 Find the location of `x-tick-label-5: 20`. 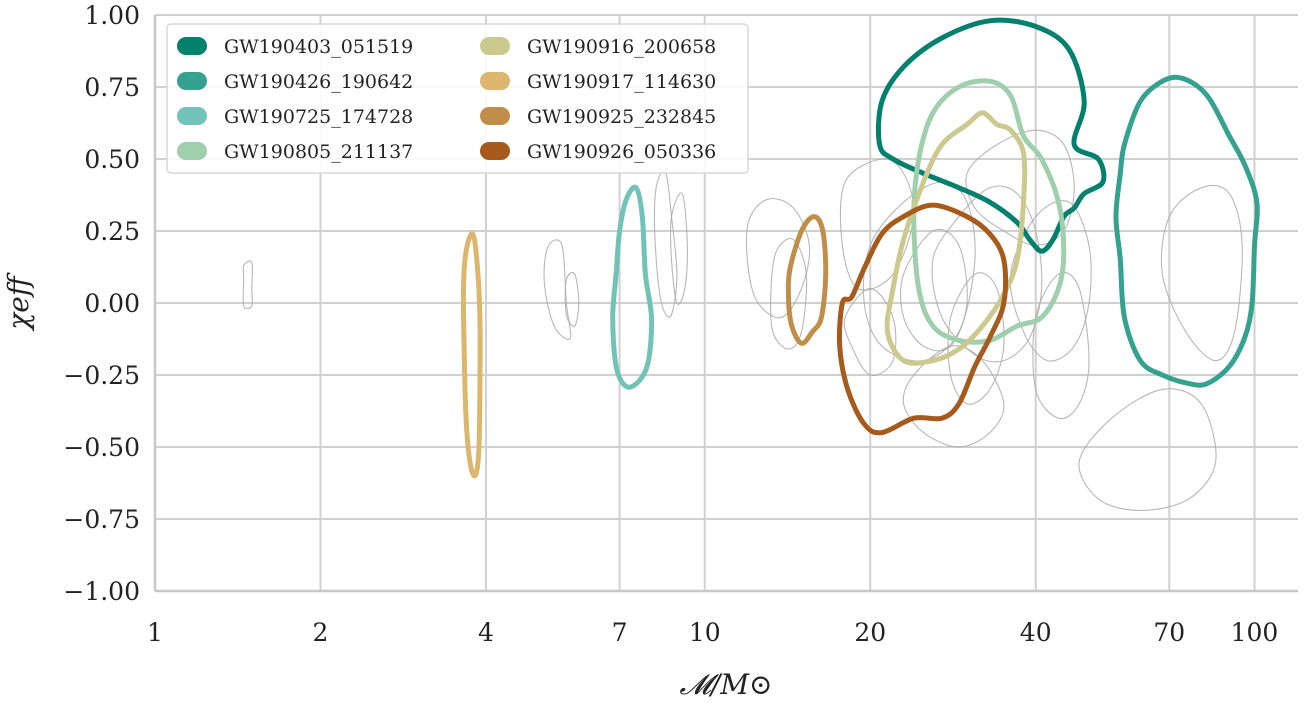

x-tick-label-5: 20 is located at coordinates (870, 632).